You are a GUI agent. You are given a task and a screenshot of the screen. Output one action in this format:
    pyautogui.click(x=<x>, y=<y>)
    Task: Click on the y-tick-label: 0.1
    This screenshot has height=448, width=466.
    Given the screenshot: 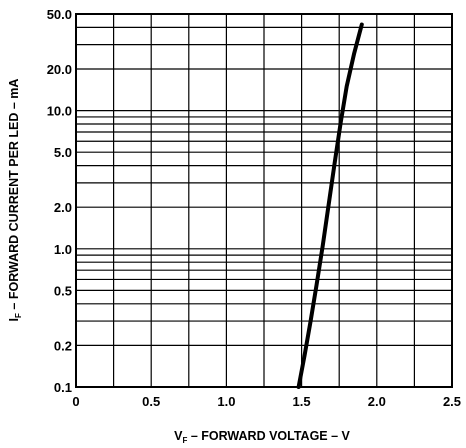 What is the action you would take?
    pyautogui.click(x=63, y=387)
    